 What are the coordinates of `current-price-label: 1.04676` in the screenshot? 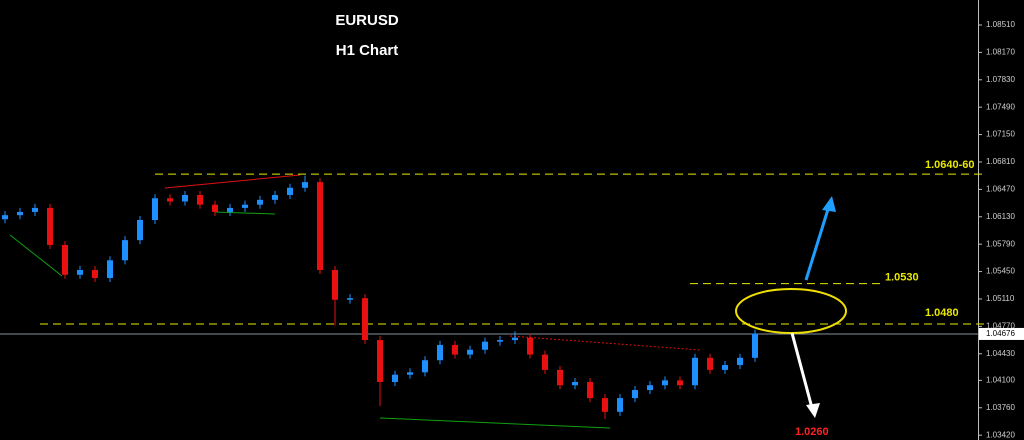 It's located at (1000, 333).